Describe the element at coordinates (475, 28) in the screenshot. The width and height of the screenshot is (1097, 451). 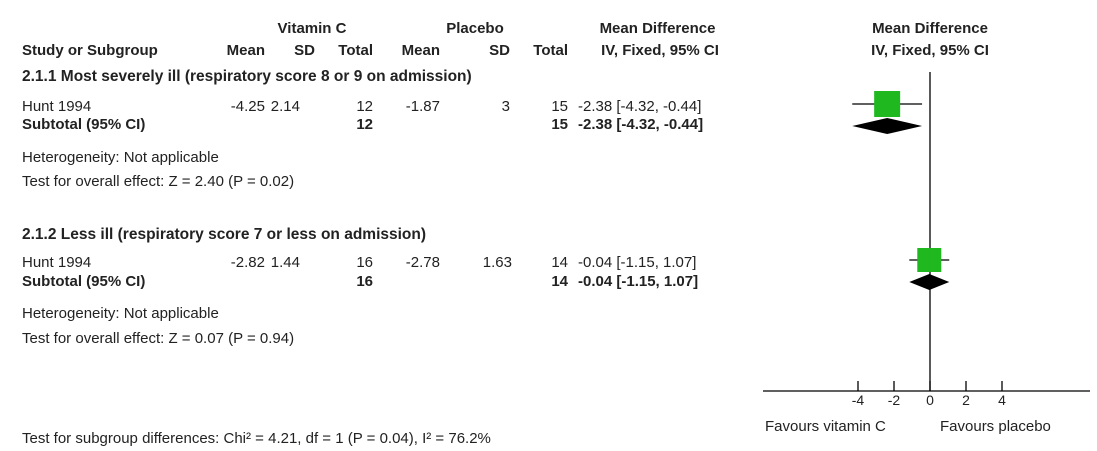
I see `group2-header: Placebo` at that location.